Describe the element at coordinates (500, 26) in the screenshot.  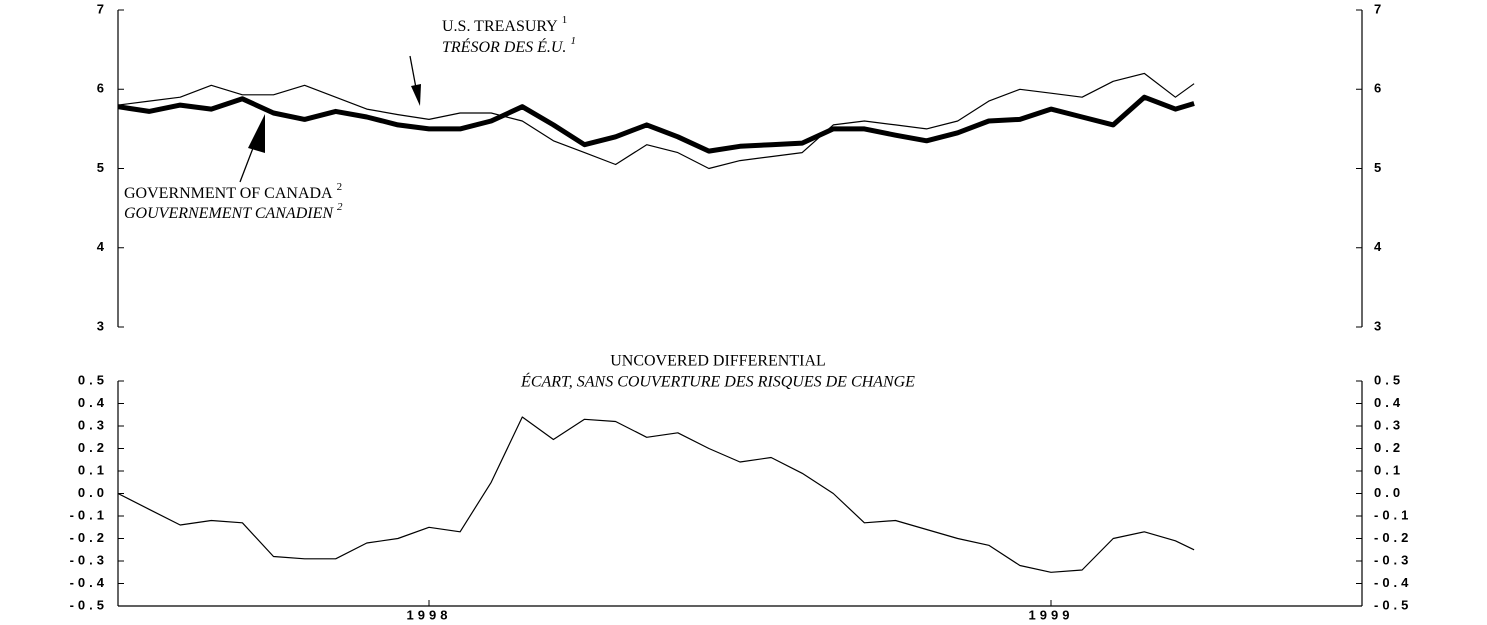
I see `annotation-text: U.S. TREASURY` at that location.